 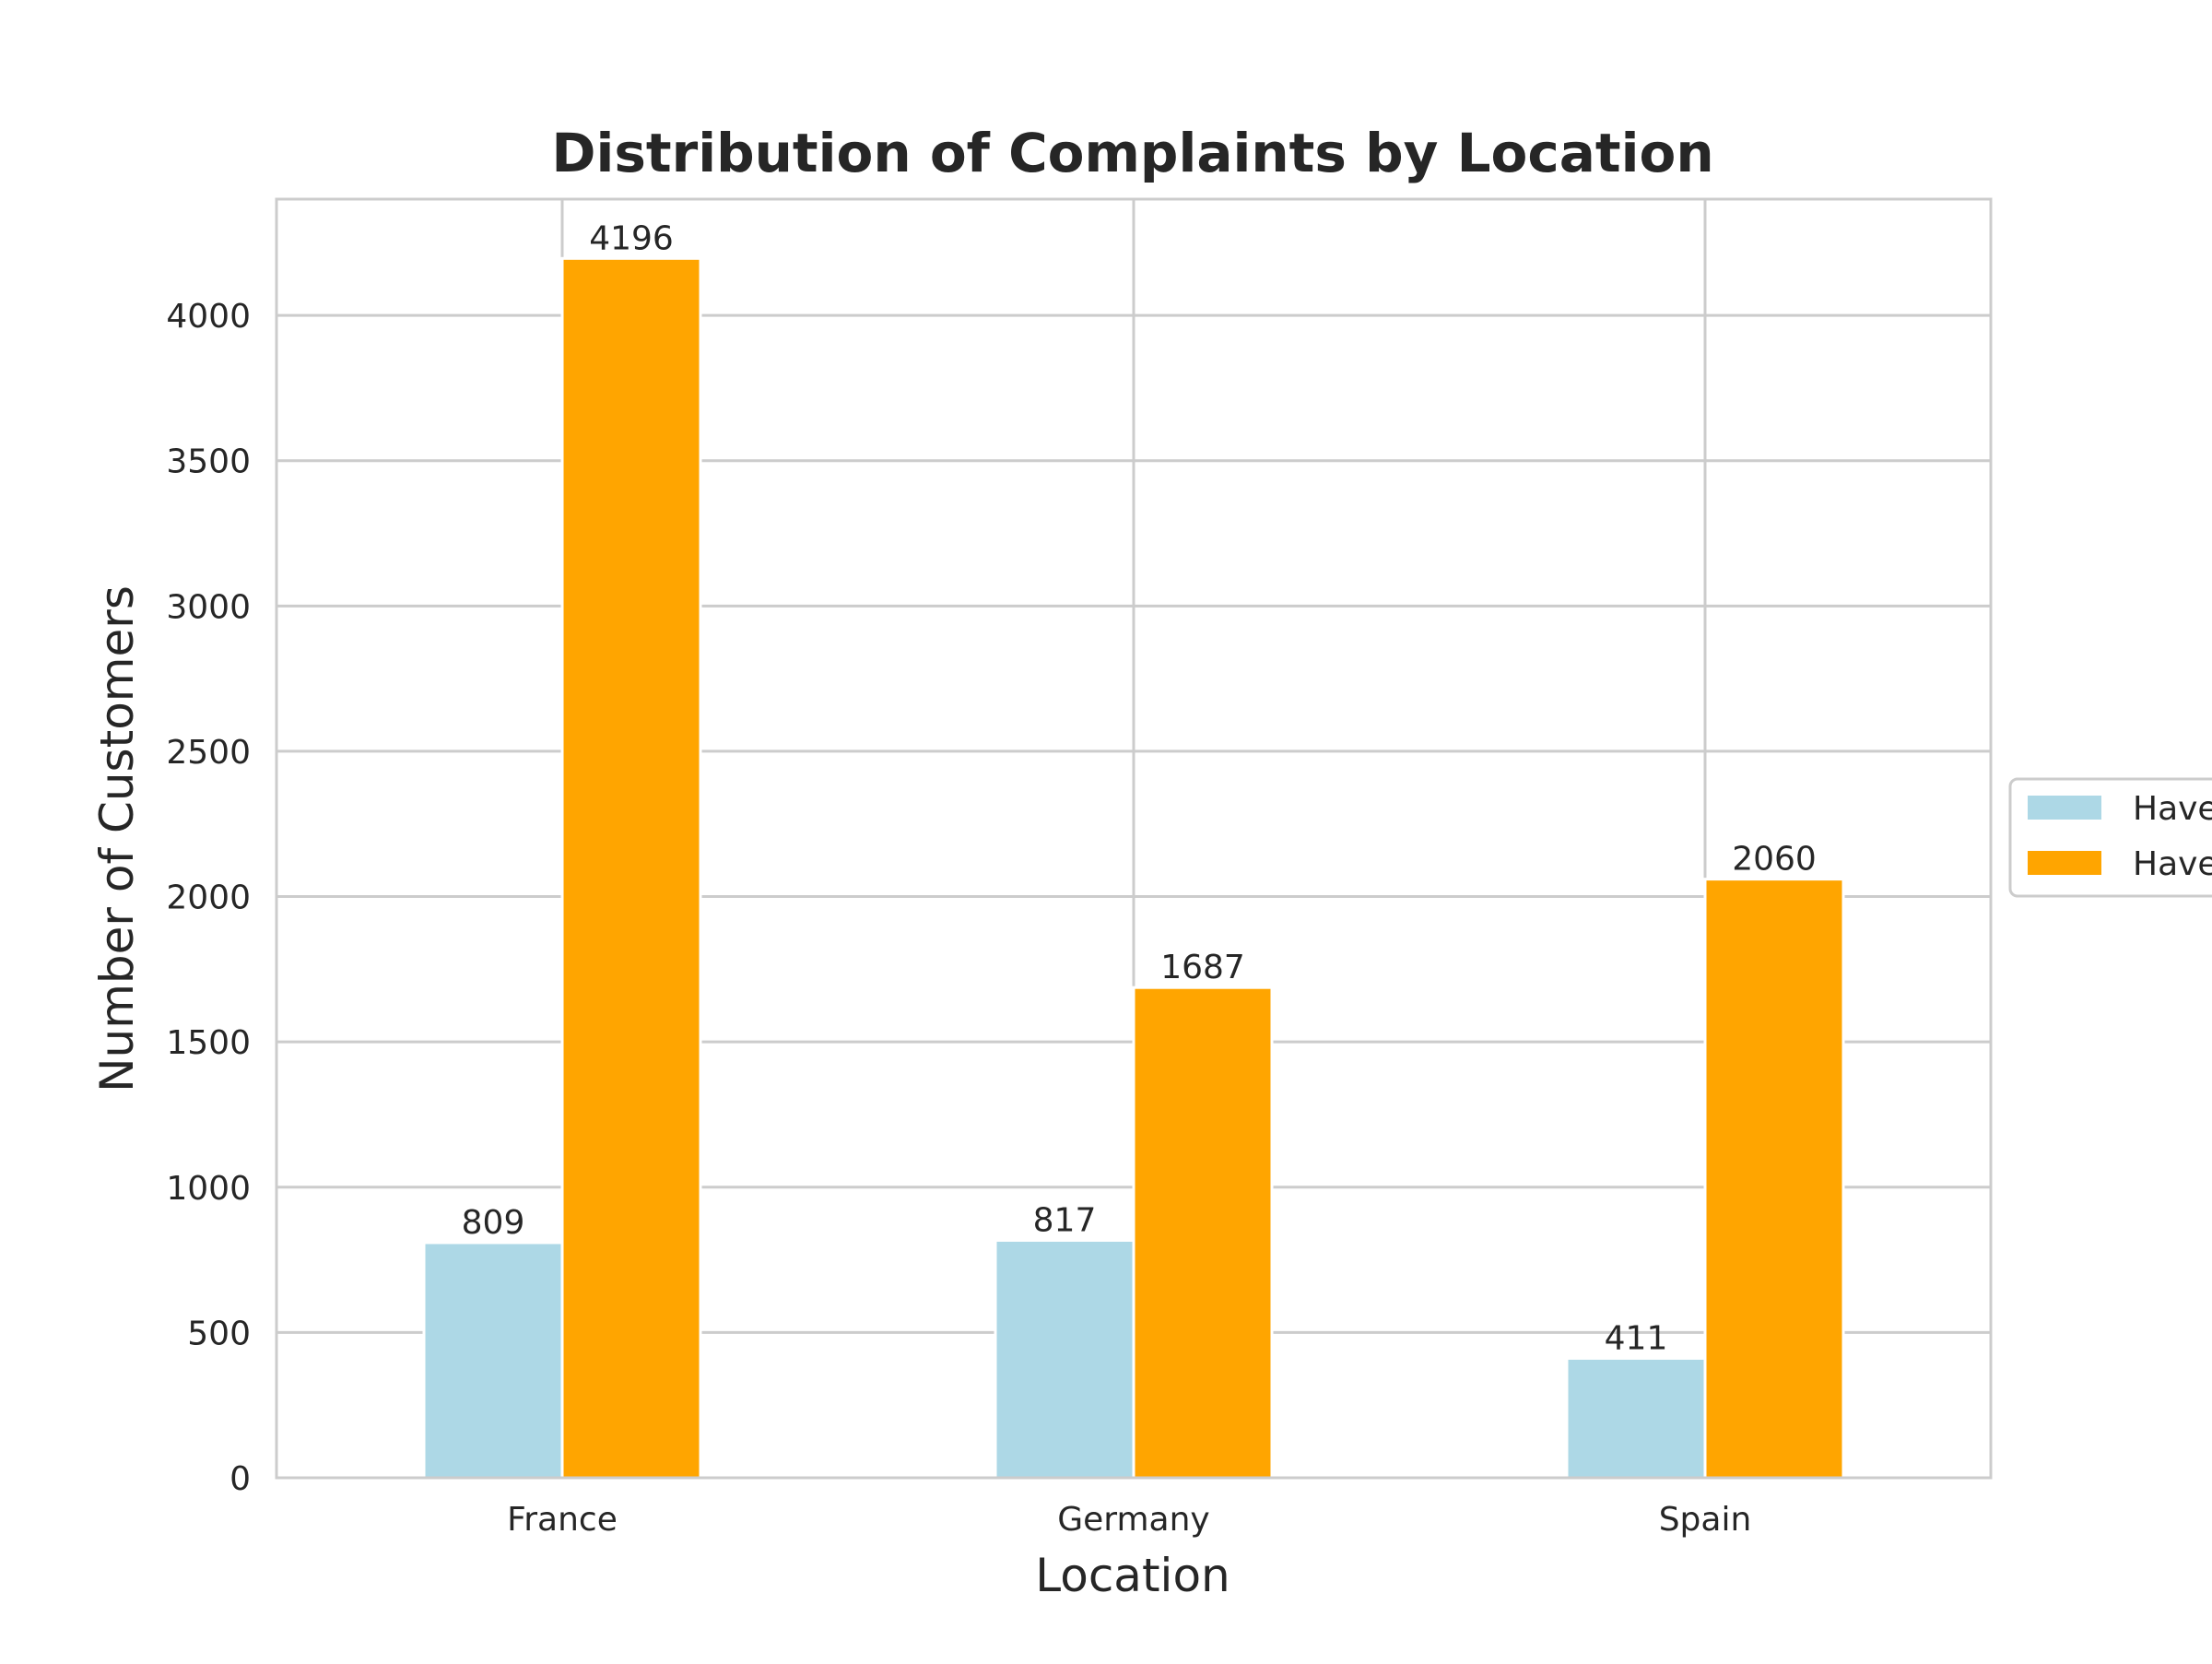 What do you see at coordinates (240, 1479) in the screenshot?
I see `y-tick-label: 0` at bounding box center [240, 1479].